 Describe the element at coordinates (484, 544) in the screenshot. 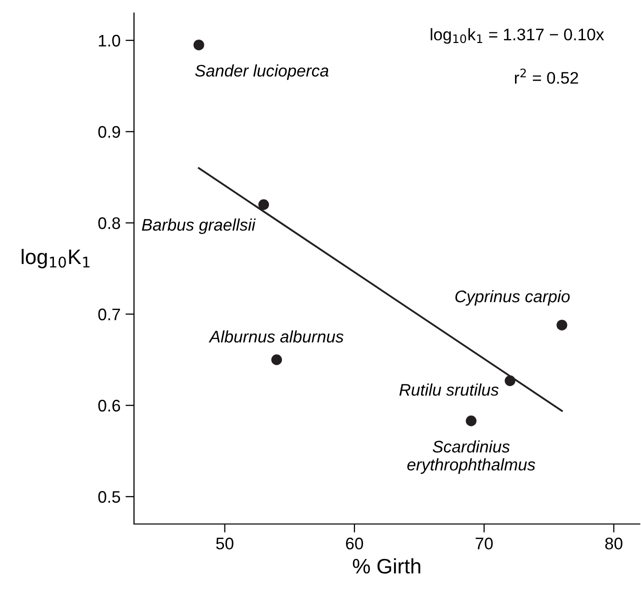

I see `x-tick-label: 70` at that location.